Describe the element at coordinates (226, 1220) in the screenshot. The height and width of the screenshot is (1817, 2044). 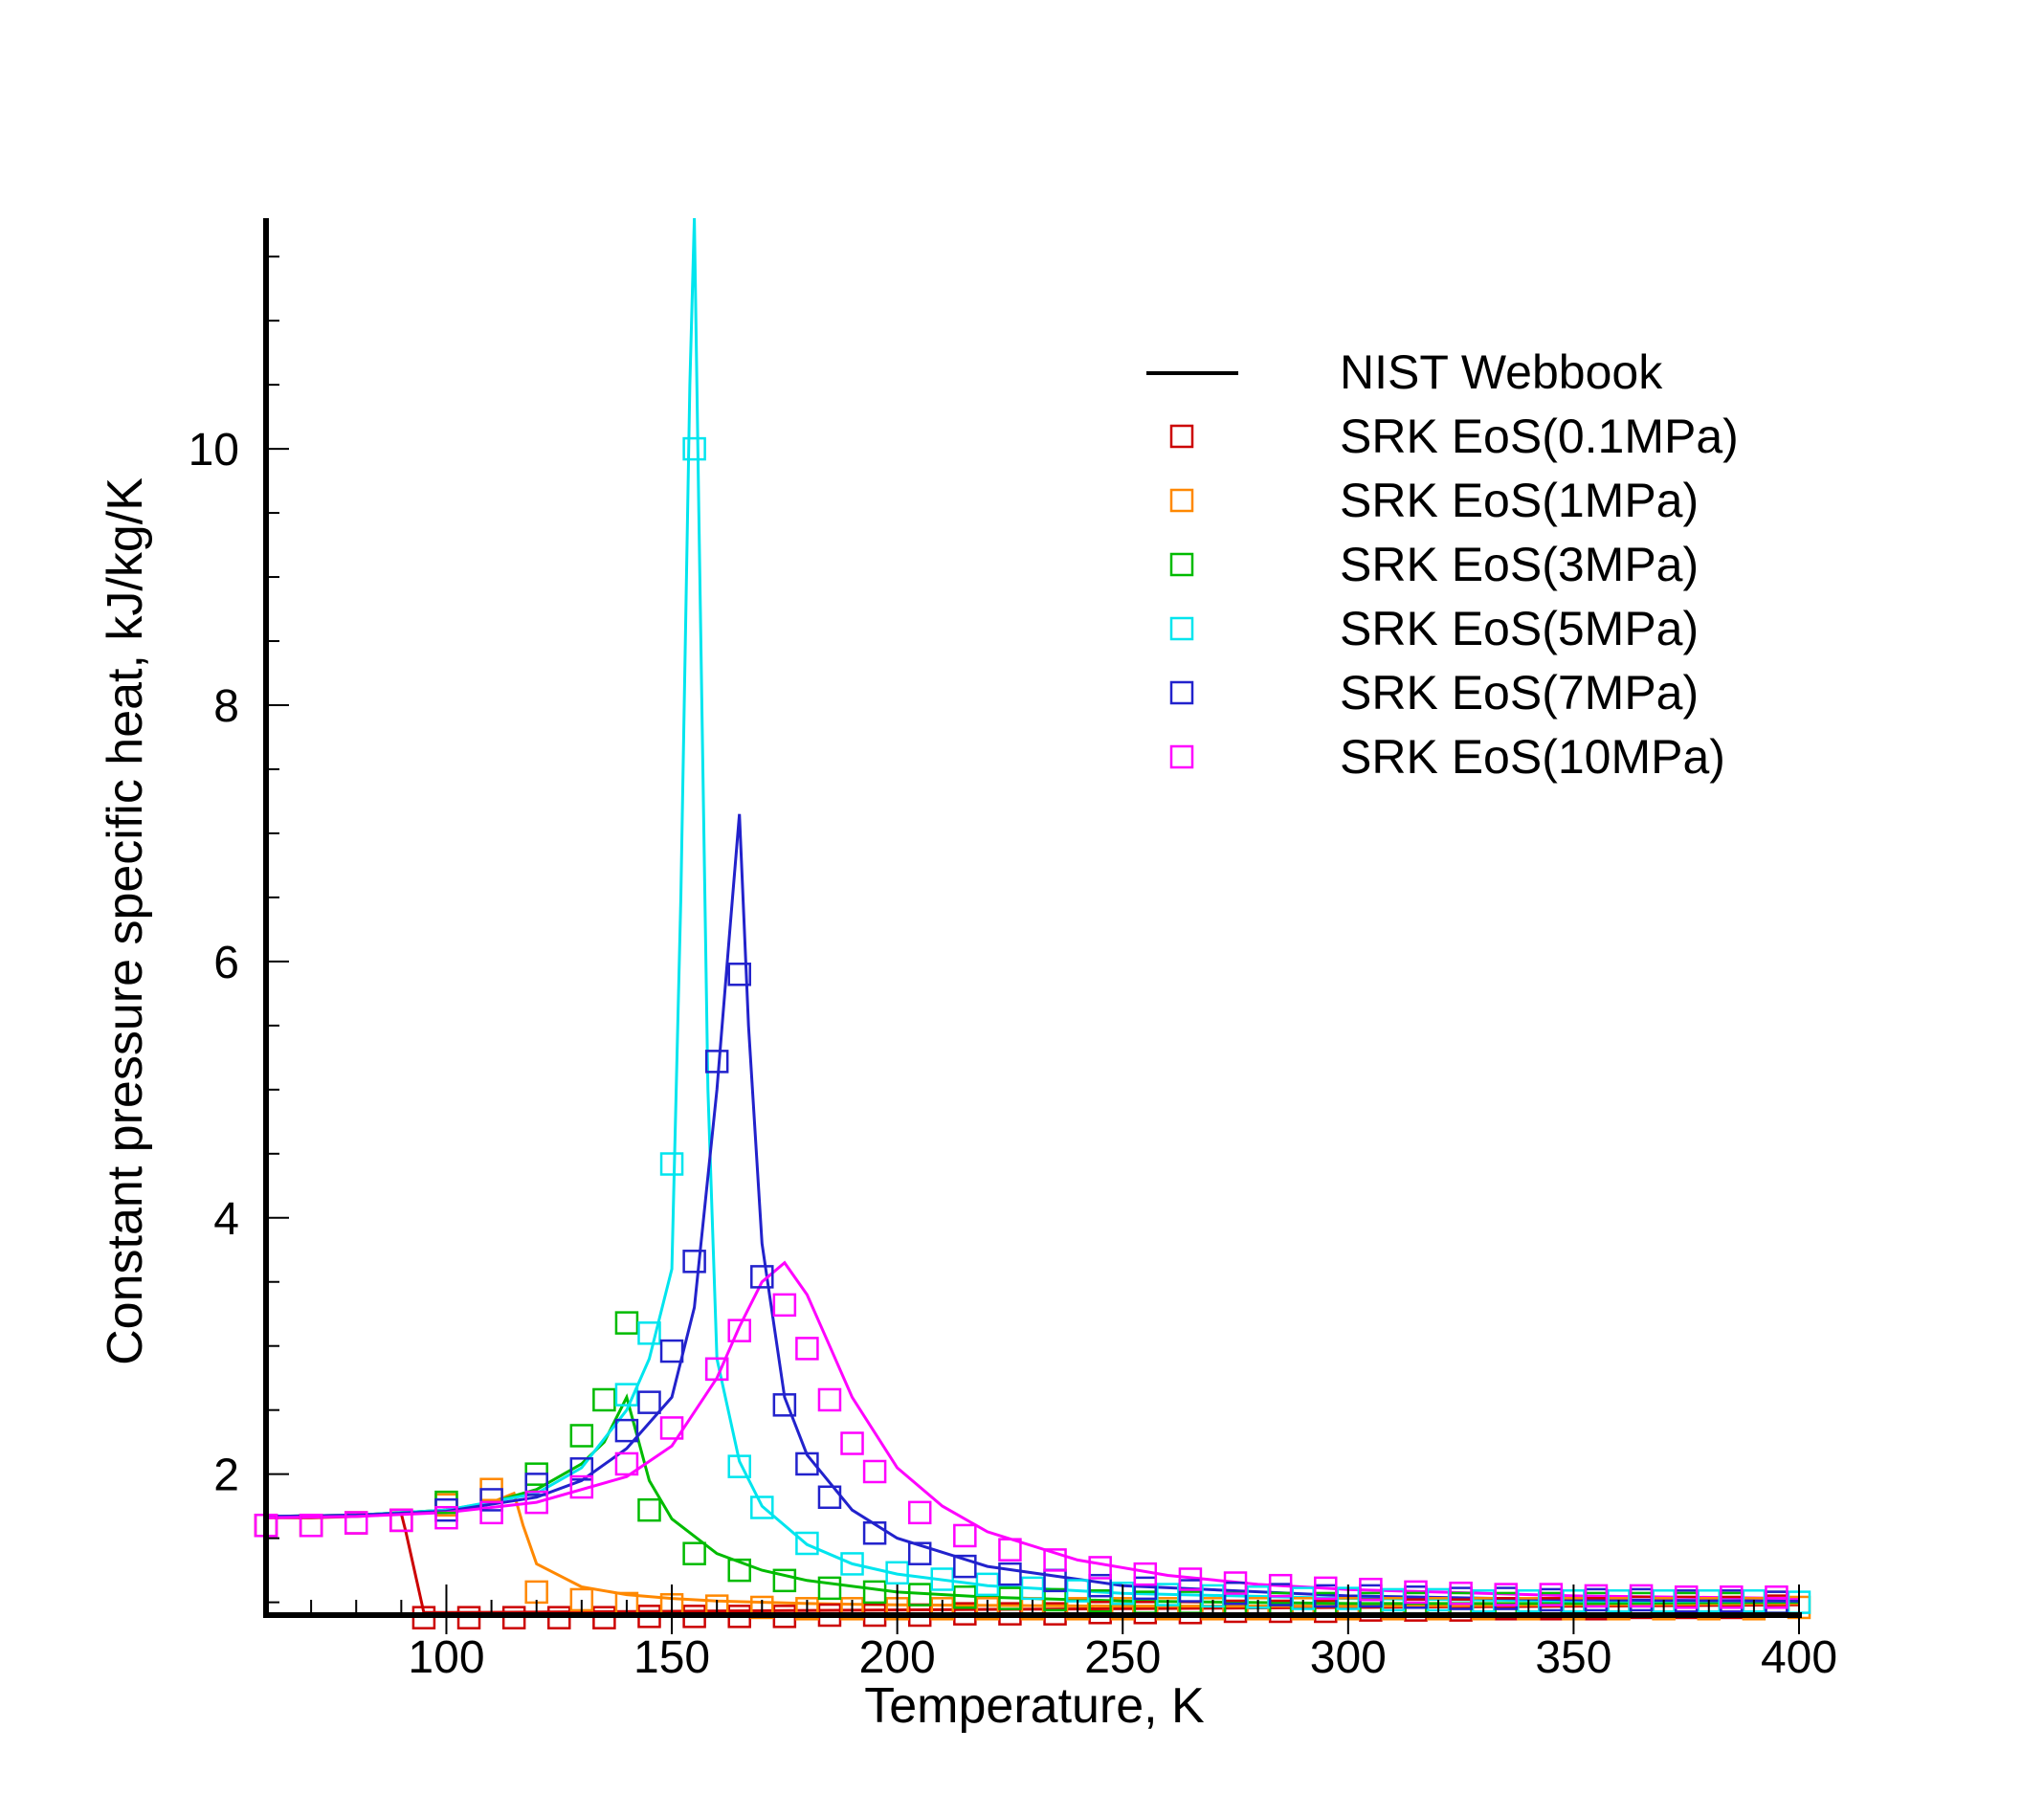
I see `y-tick-label: 4` at that location.